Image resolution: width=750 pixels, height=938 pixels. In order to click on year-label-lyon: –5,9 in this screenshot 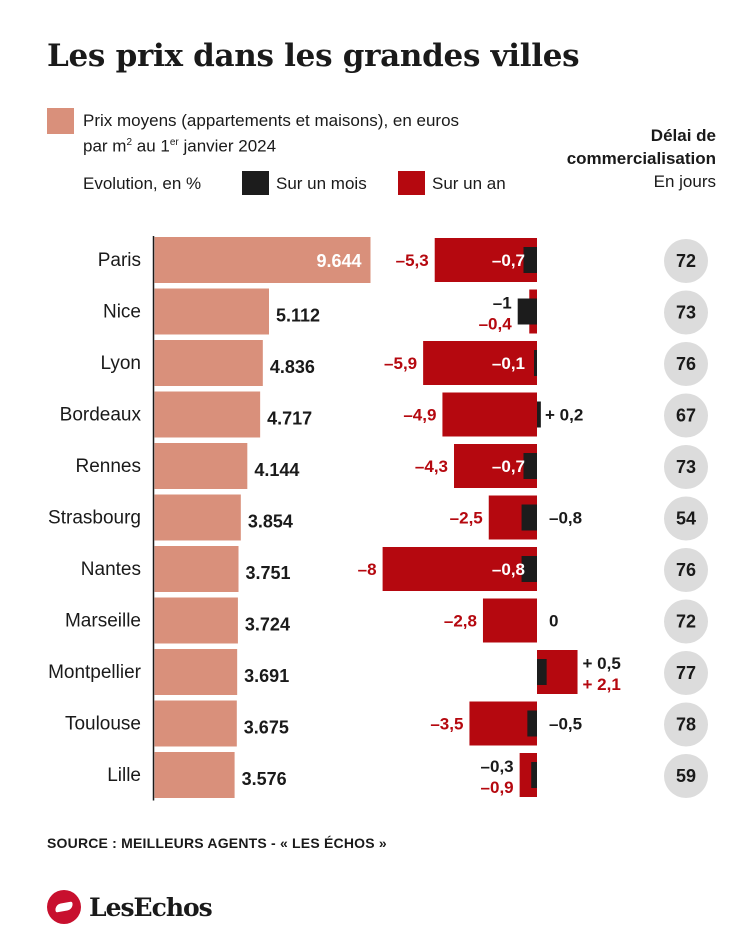, I will do `click(400, 363)`.